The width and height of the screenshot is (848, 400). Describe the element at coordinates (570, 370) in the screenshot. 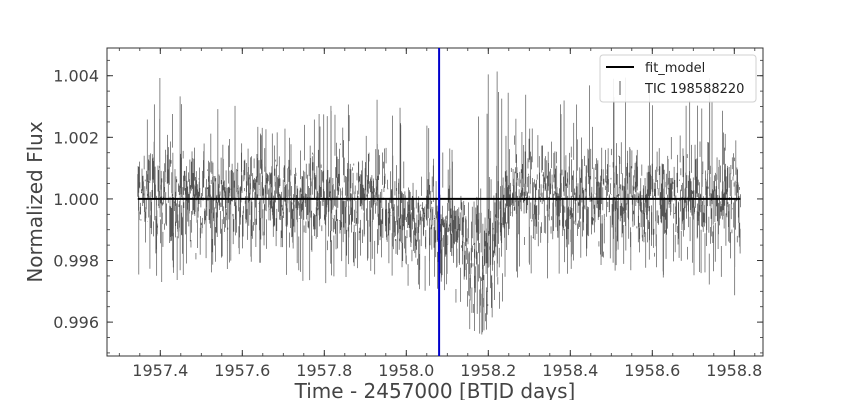

I see `x-tick-label: 1958.4` at that location.